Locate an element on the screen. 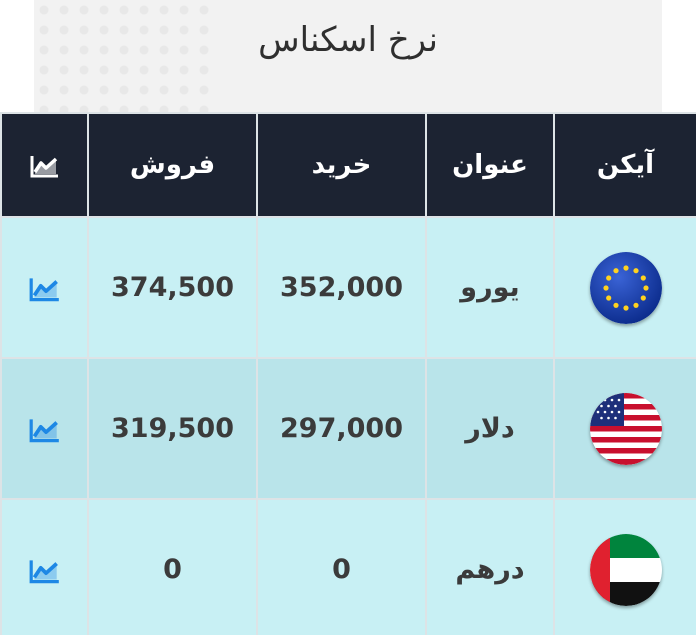 This screenshot has width=696, height=635. buy-price: 0 is located at coordinates (341, 566).